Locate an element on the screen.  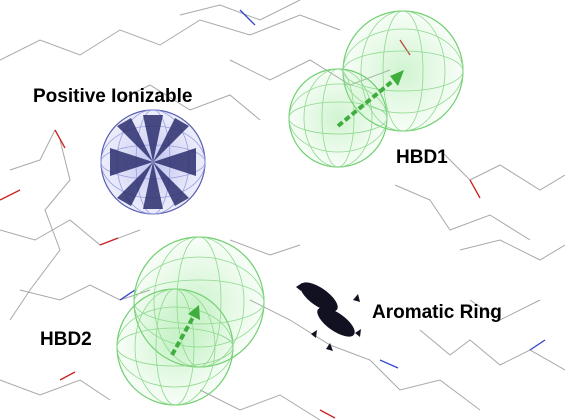
hbd1-feature is located at coordinates (376, 89).